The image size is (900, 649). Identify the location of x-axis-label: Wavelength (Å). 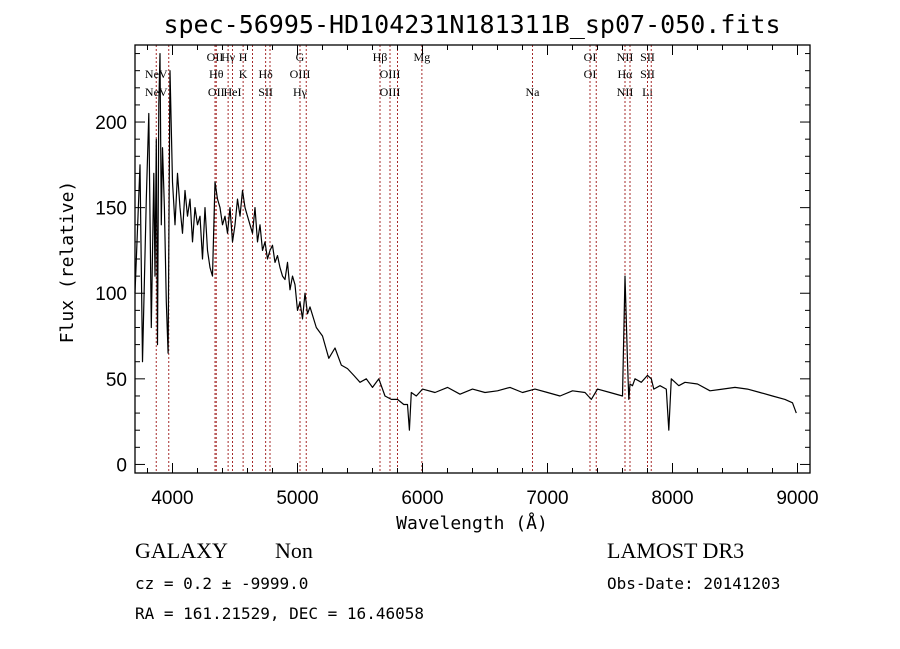
(472, 523).